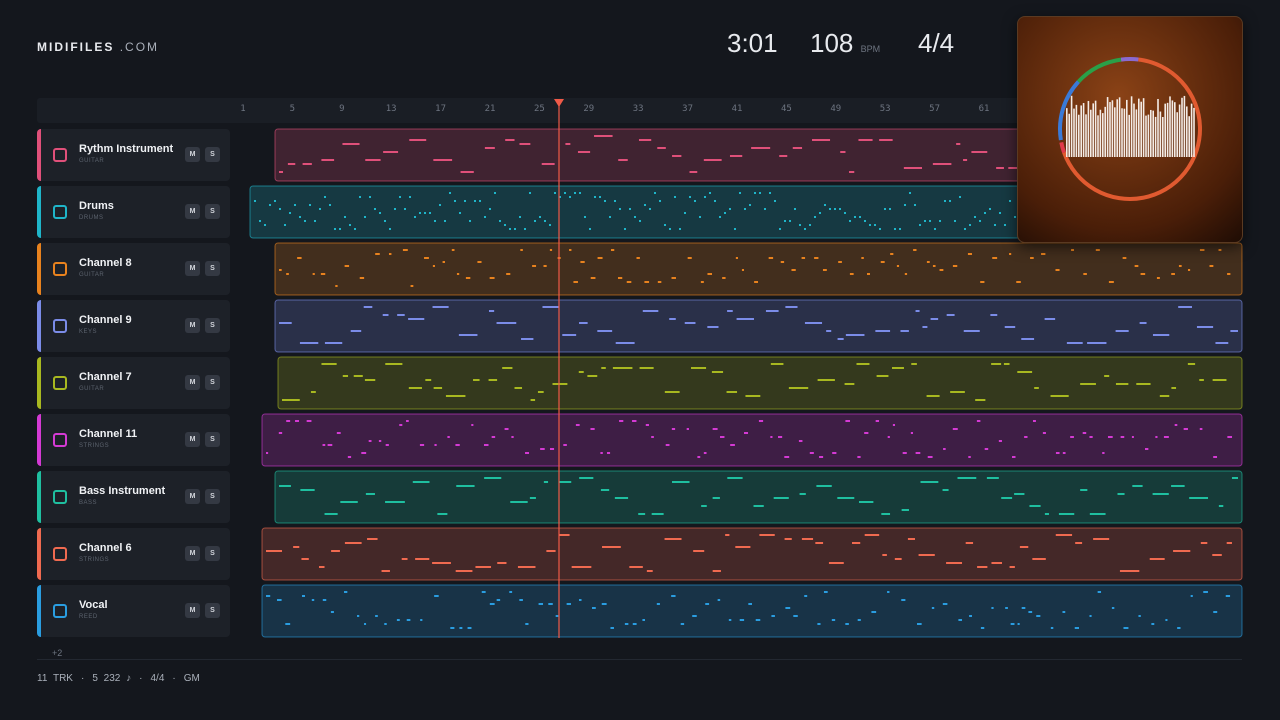 This screenshot has height=720, width=1280. What do you see at coordinates (133, 383) in the screenshot?
I see `track-header: Channel 7 GUITAR M S` at bounding box center [133, 383].